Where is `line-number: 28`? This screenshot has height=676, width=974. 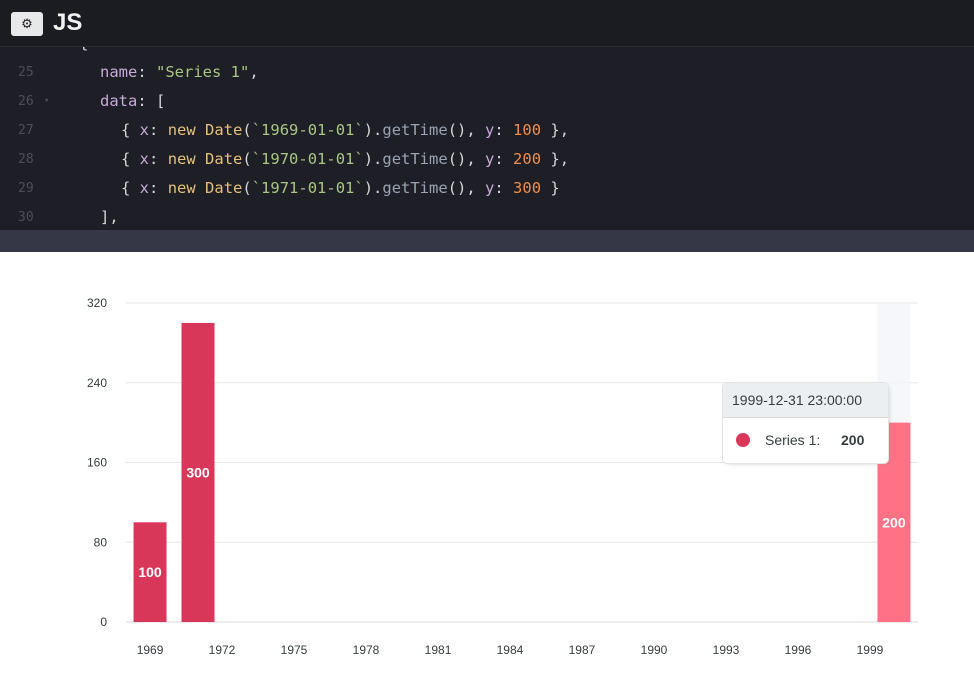
line-number: 28 is located at coordinates (26, 159).